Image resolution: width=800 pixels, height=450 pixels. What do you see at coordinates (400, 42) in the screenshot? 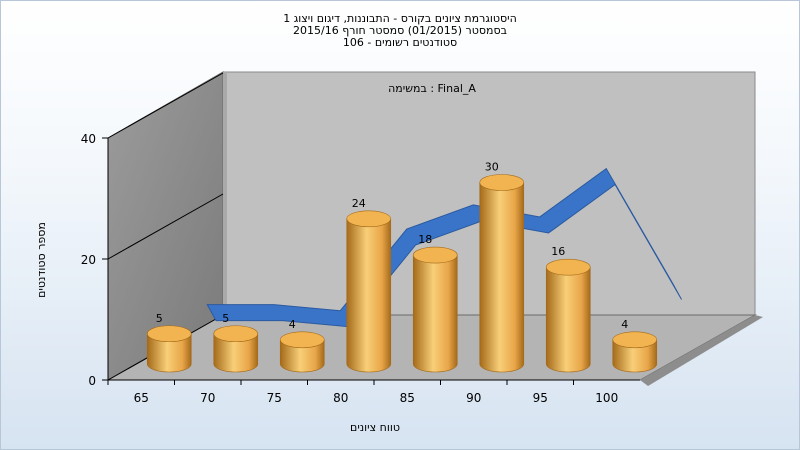
I see `chart-subtitle-students: סטודנטים רשומים - 106` at bounding box center [400, 42].